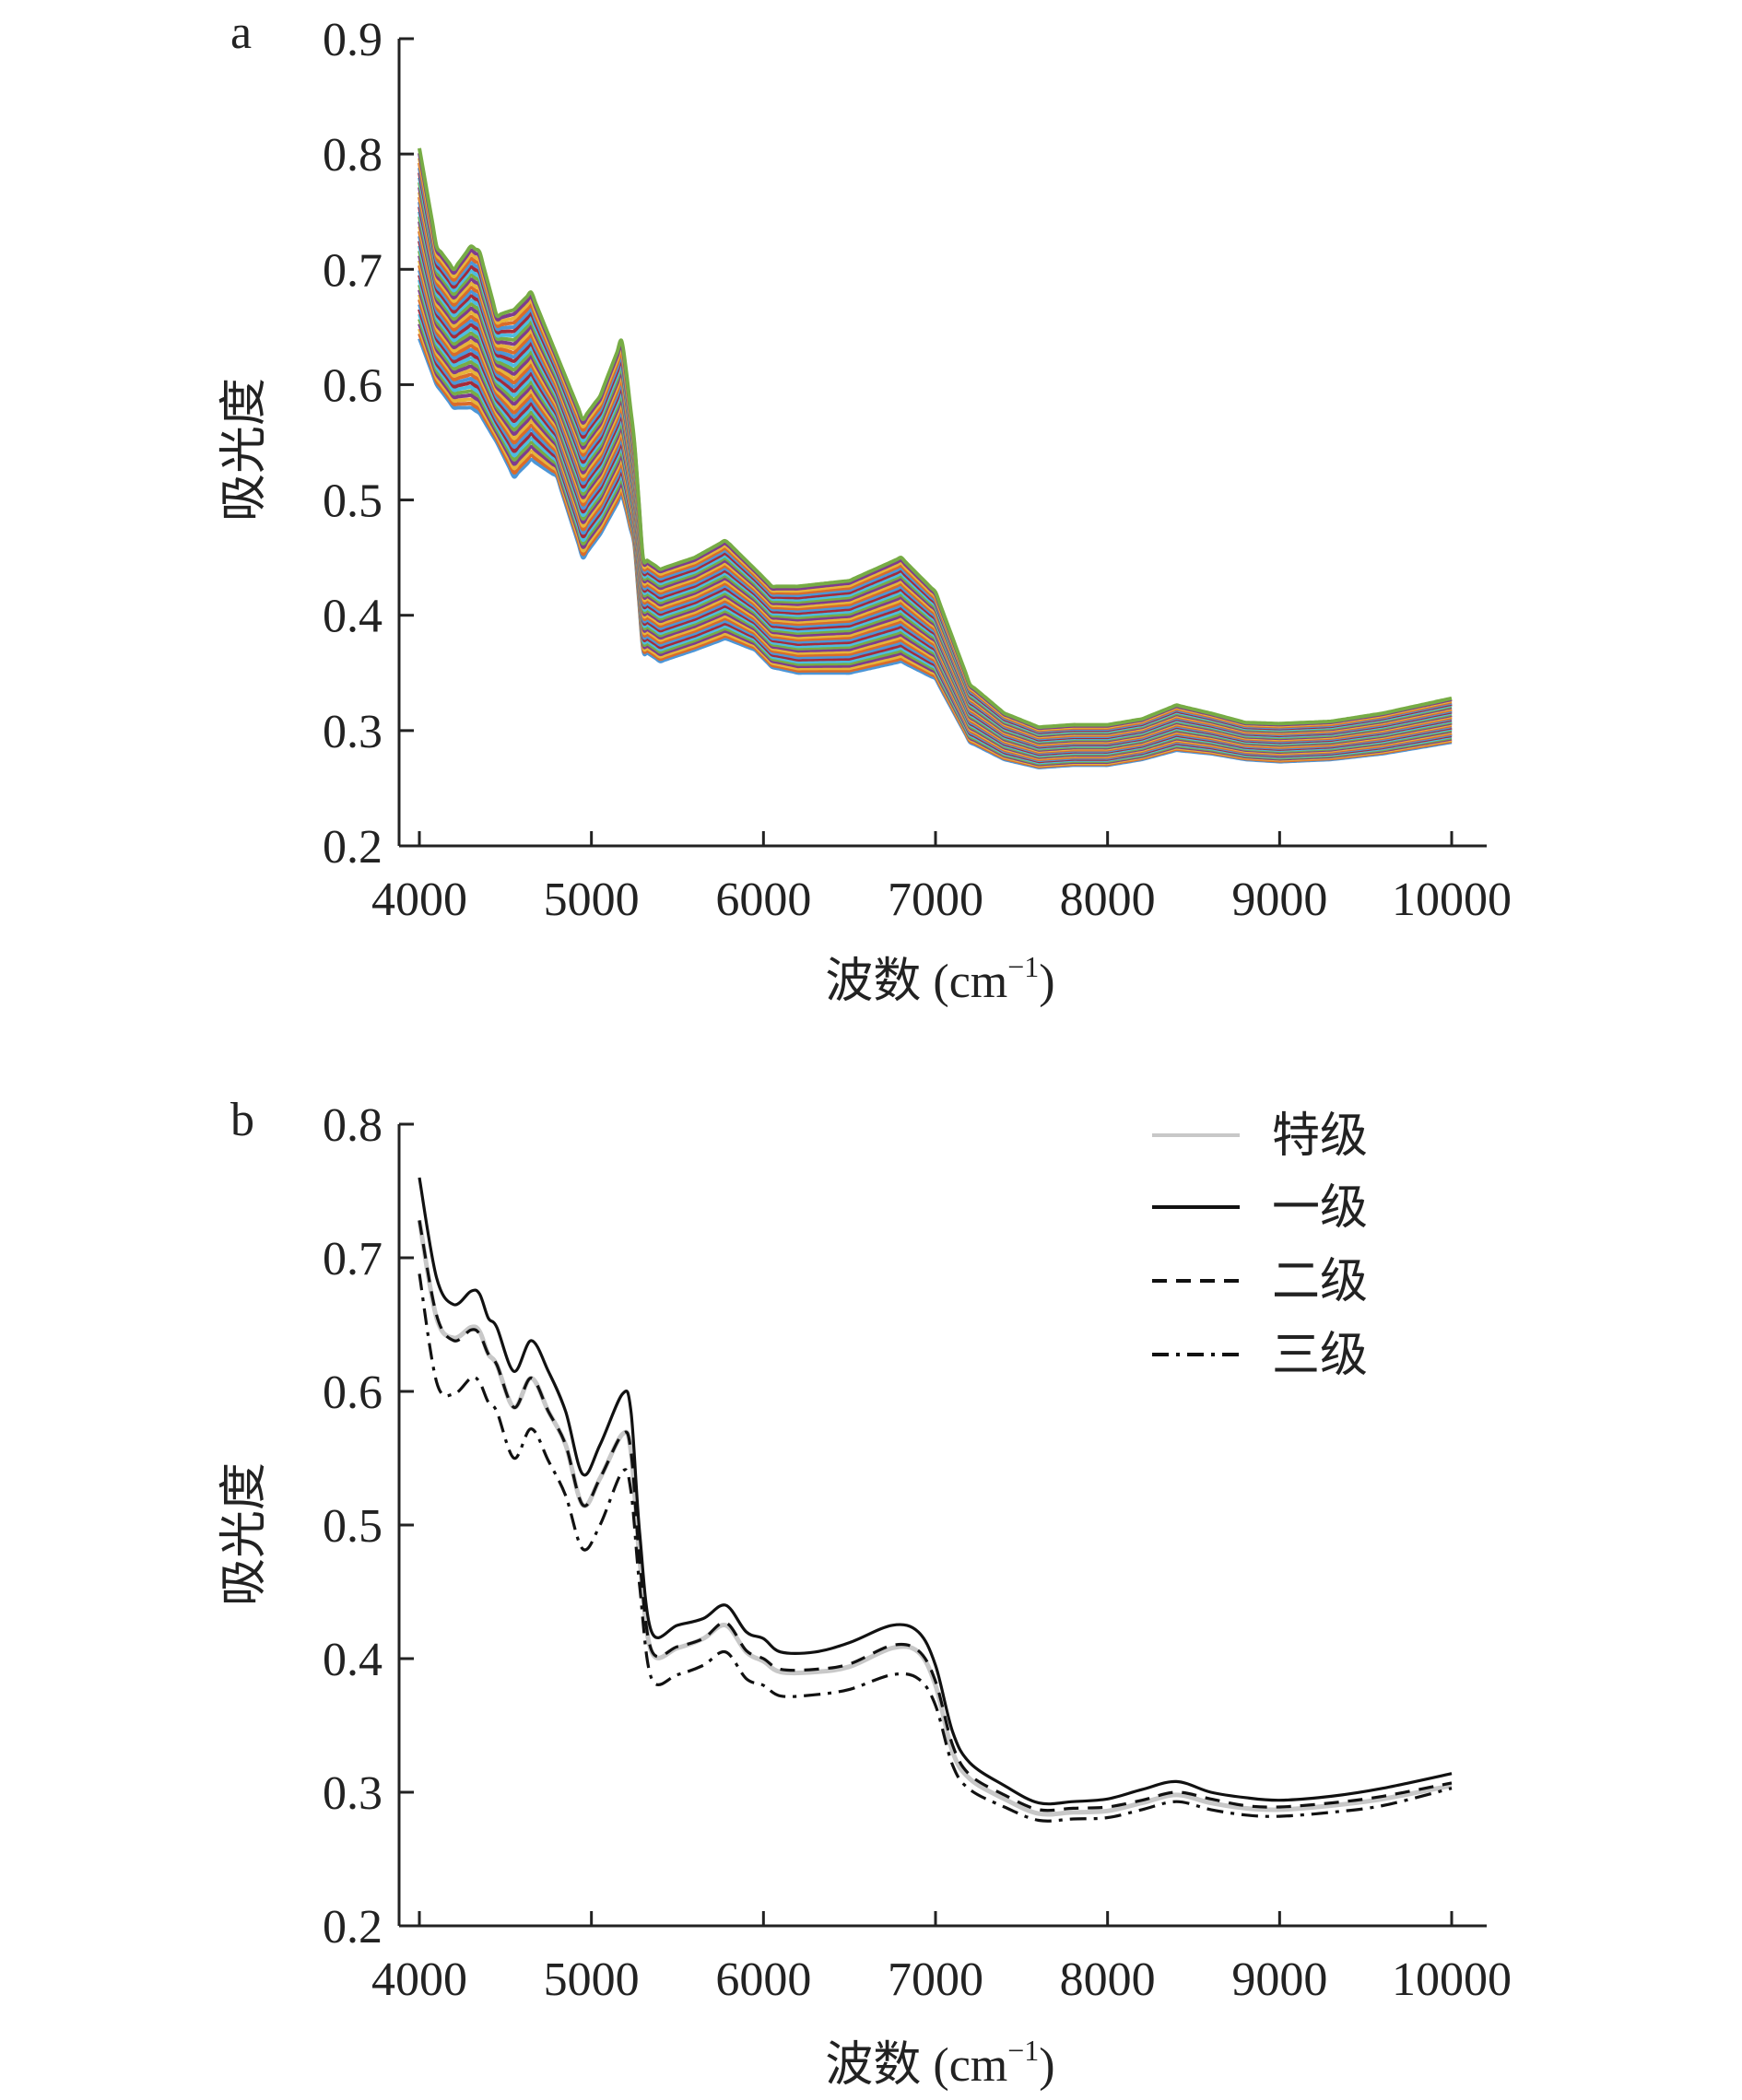 Image resolution: width=1742 pixels, height=2100 pixels. I want to click on panel-a-x-ticks: 4000 5000 6000 7000 8000 9000 10000, so click(941, 879).